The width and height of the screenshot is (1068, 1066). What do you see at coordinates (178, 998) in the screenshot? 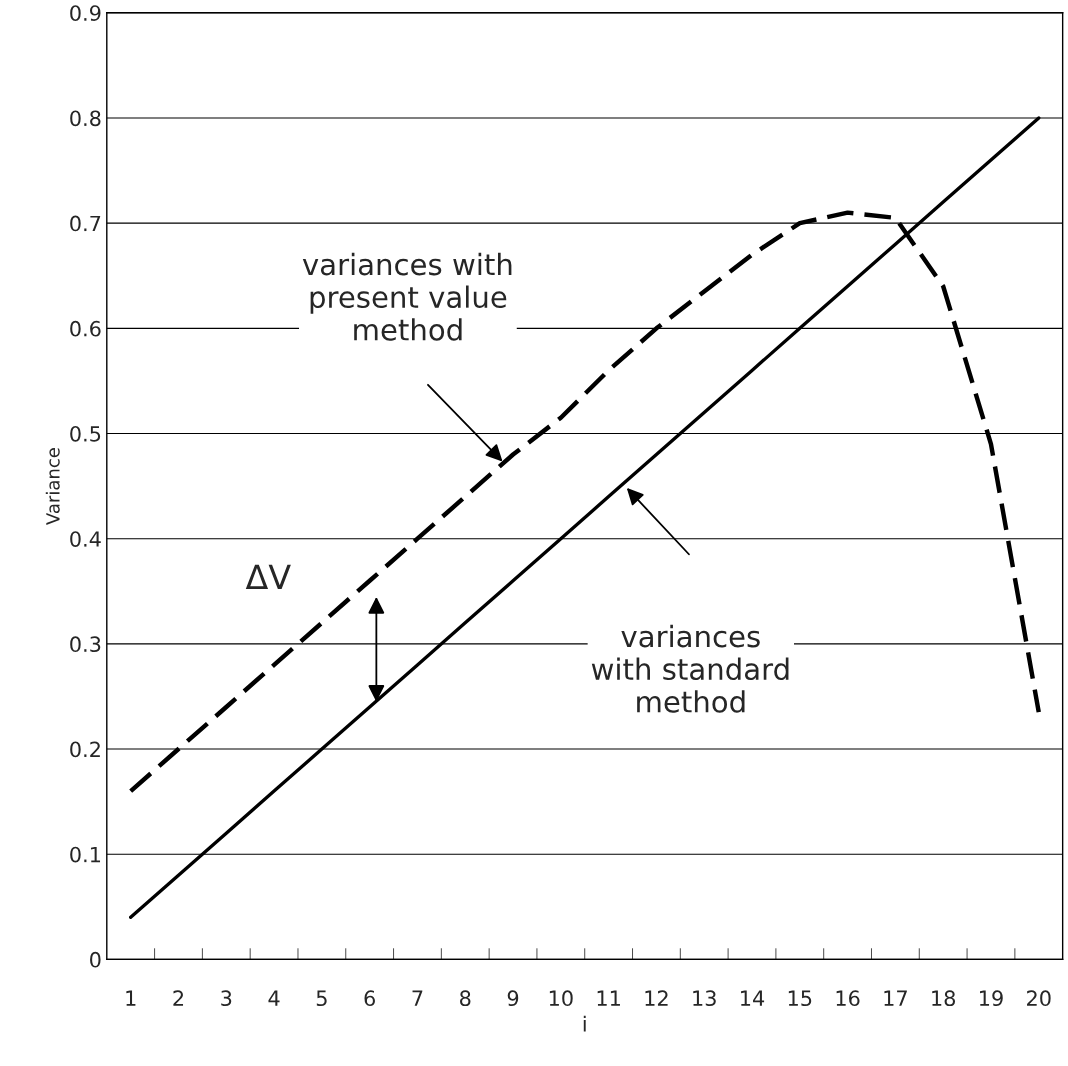
I see `x-tick-label: 2` at bounding box center [178, 998].